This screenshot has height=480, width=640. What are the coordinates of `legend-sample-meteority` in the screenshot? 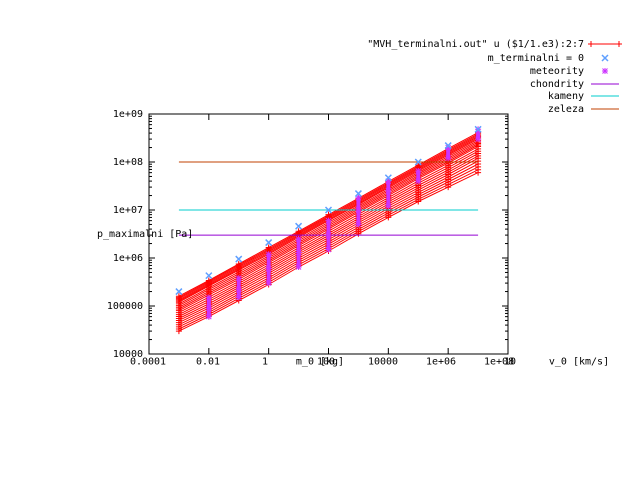 It's located at (605, 71).